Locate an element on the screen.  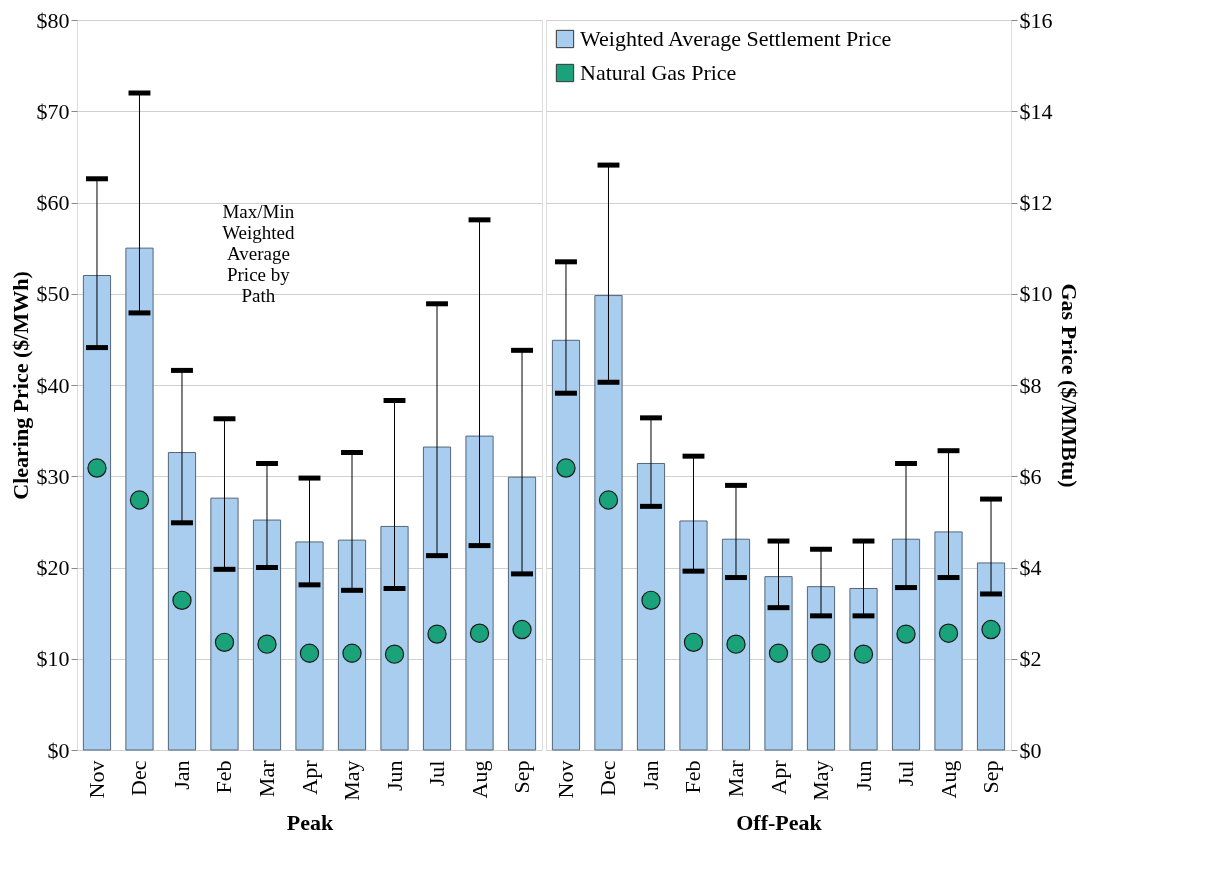
y2-tick-label: $2 is located at coordinates (1030, 659).